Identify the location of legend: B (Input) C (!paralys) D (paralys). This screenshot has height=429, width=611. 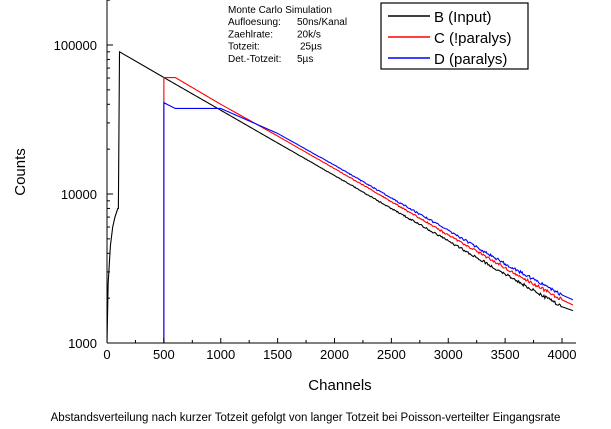
(454, 36).